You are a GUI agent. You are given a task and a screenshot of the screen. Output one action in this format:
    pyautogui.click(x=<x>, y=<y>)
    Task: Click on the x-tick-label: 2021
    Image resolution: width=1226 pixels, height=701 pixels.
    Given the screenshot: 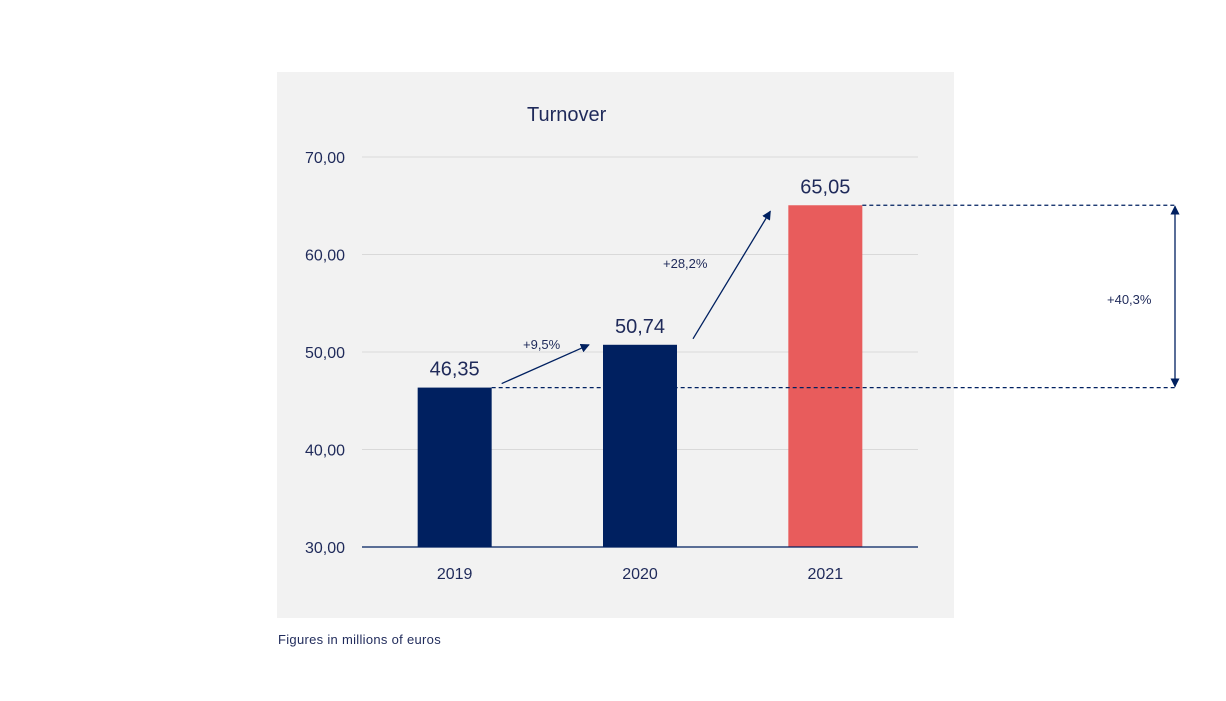 What is the action you would take?
    pyautogui.click(x=826, y=574)
    